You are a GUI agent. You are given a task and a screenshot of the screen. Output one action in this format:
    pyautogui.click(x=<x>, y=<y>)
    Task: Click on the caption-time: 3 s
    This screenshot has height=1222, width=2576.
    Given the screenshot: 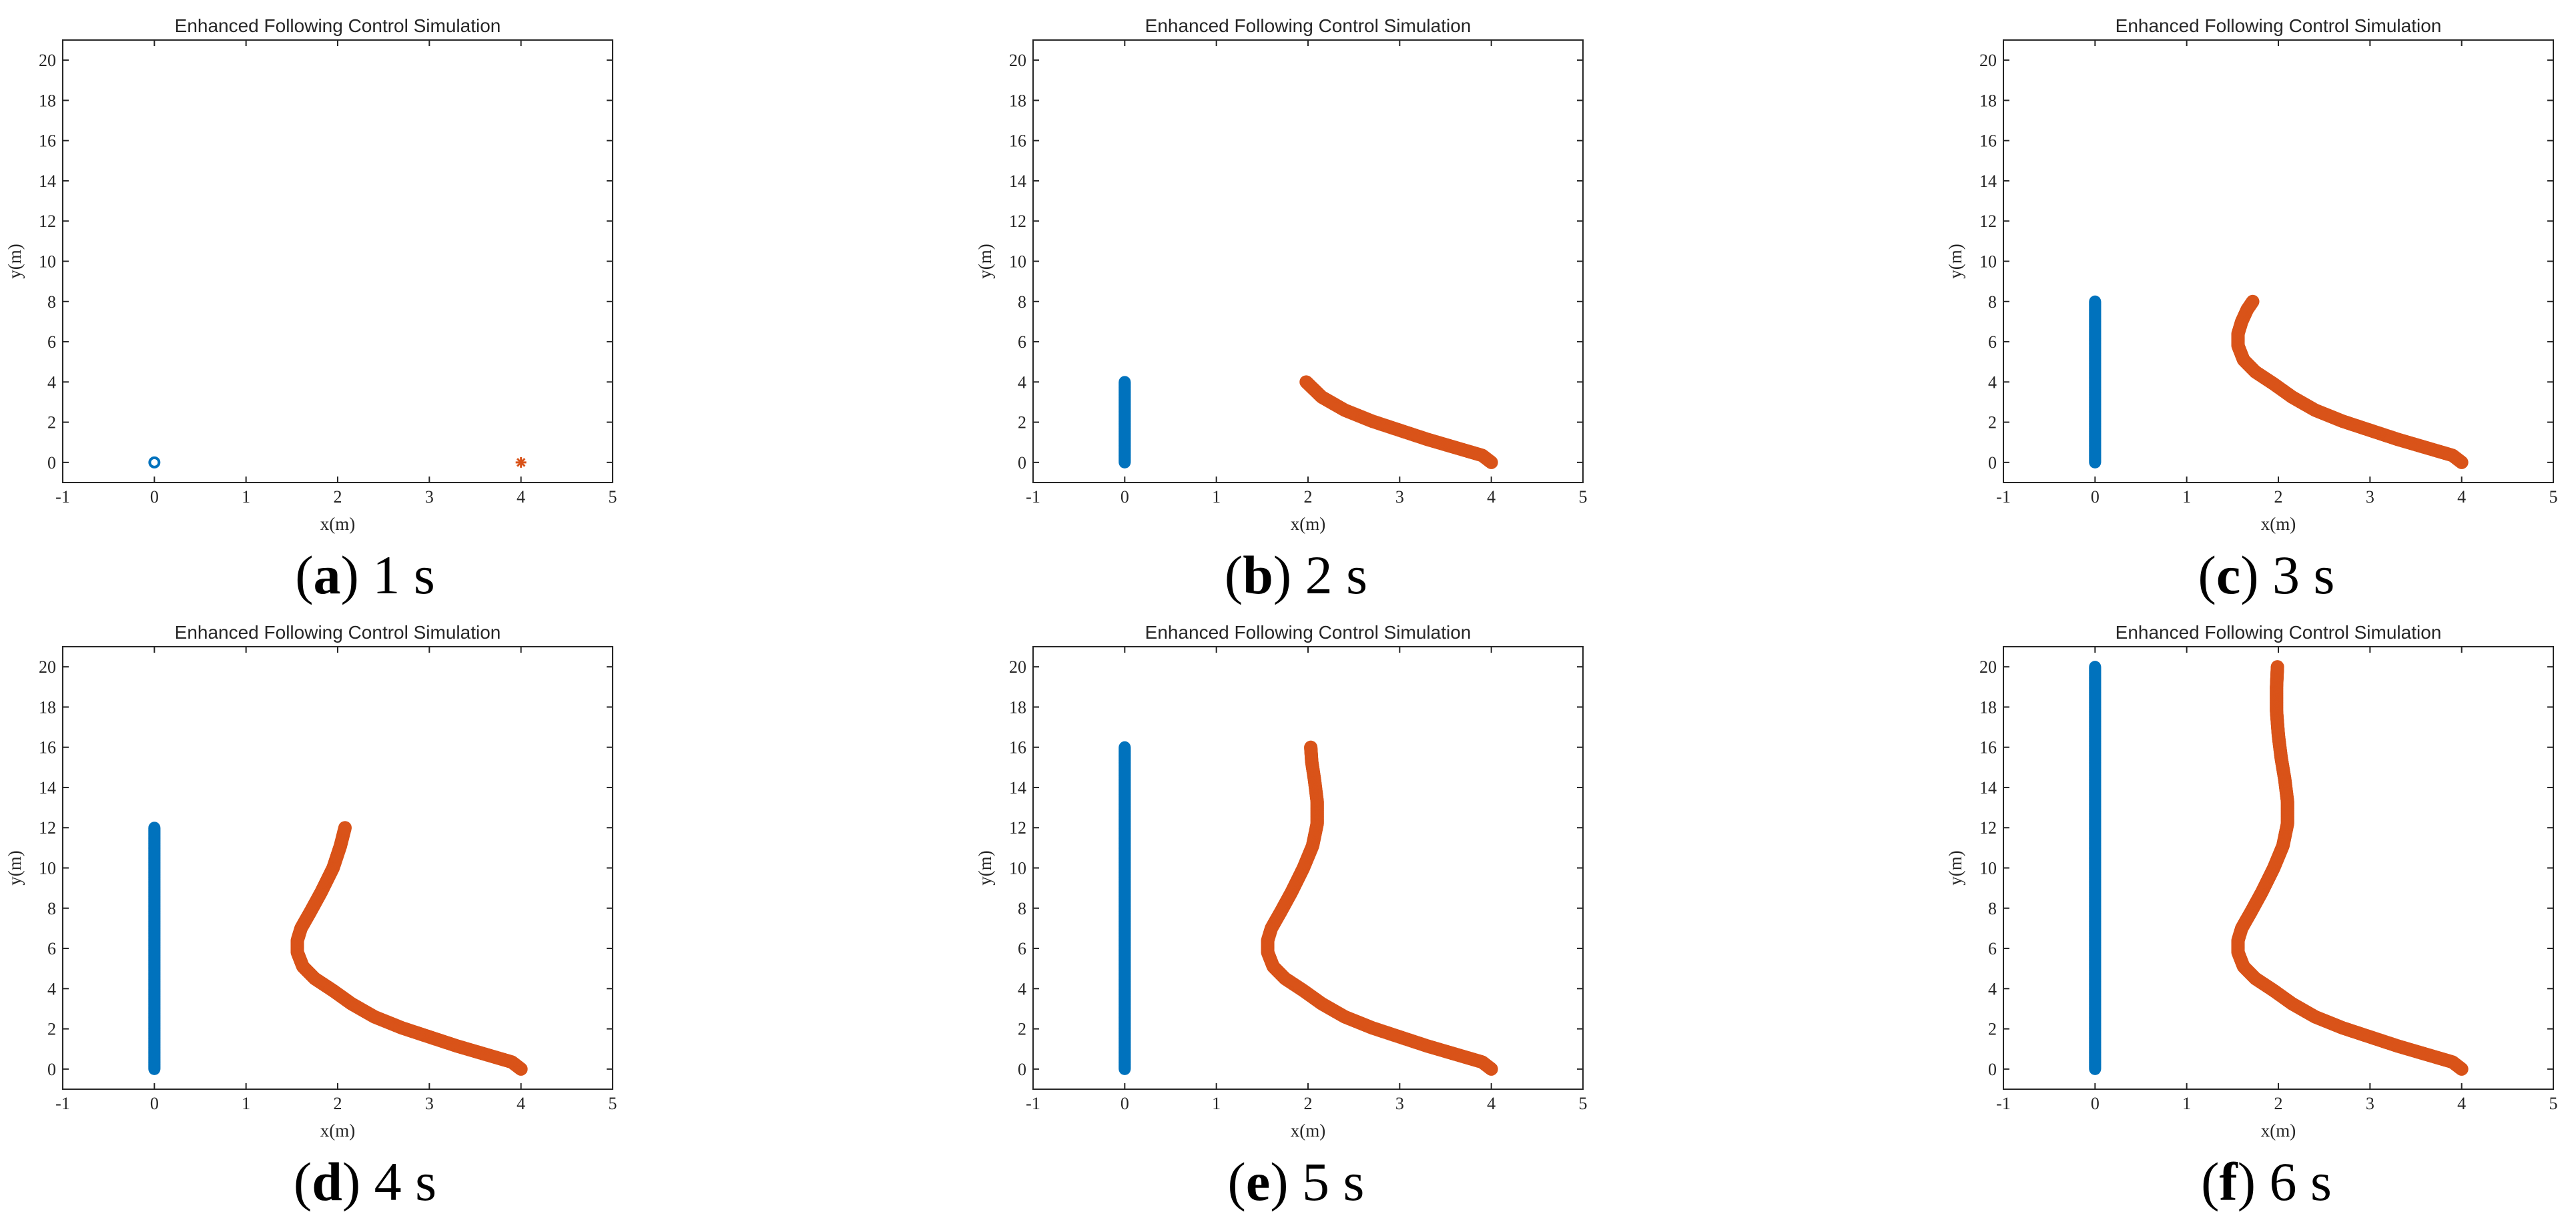 What is the action you would take?
    pyautogui.click(x=2297, y=575)
    